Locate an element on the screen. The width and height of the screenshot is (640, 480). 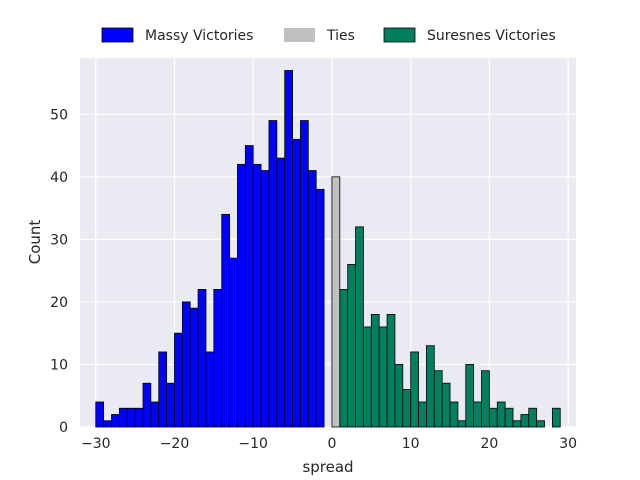
y-tick-label: 30 is located at coordinates (59, 240).